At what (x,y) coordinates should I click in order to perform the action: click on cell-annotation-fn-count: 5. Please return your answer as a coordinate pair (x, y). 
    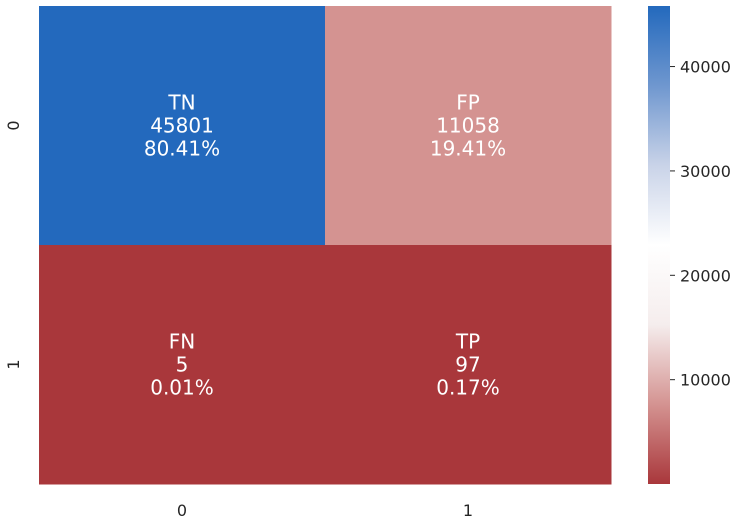
    Looking at the image, I should click on (182, 365).